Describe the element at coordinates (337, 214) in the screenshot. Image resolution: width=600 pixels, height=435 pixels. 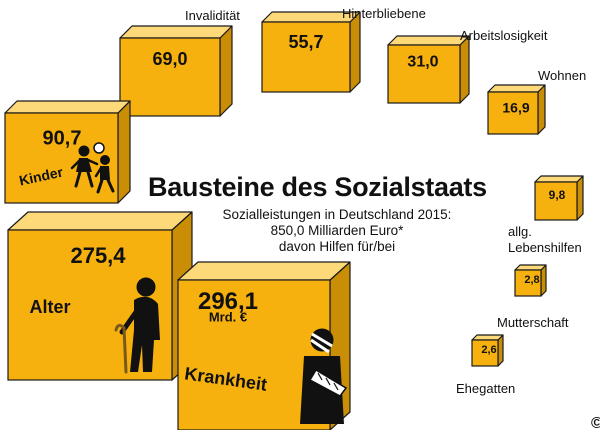
I see `subtitle-line: Sozialleistungen in Deutschland 2015:` at that location.